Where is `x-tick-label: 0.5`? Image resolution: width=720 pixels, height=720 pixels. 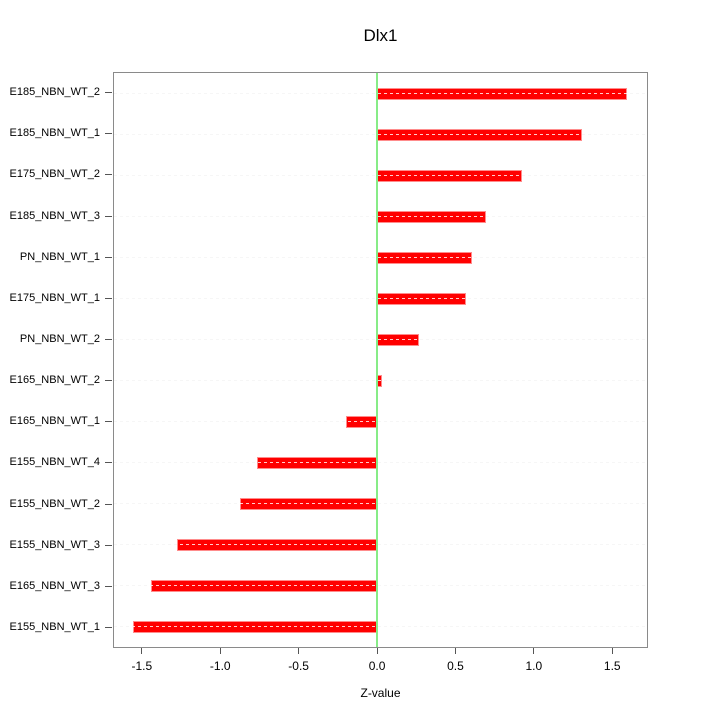 x-tick-label: 0.5 is located at coordinates (455, 666).